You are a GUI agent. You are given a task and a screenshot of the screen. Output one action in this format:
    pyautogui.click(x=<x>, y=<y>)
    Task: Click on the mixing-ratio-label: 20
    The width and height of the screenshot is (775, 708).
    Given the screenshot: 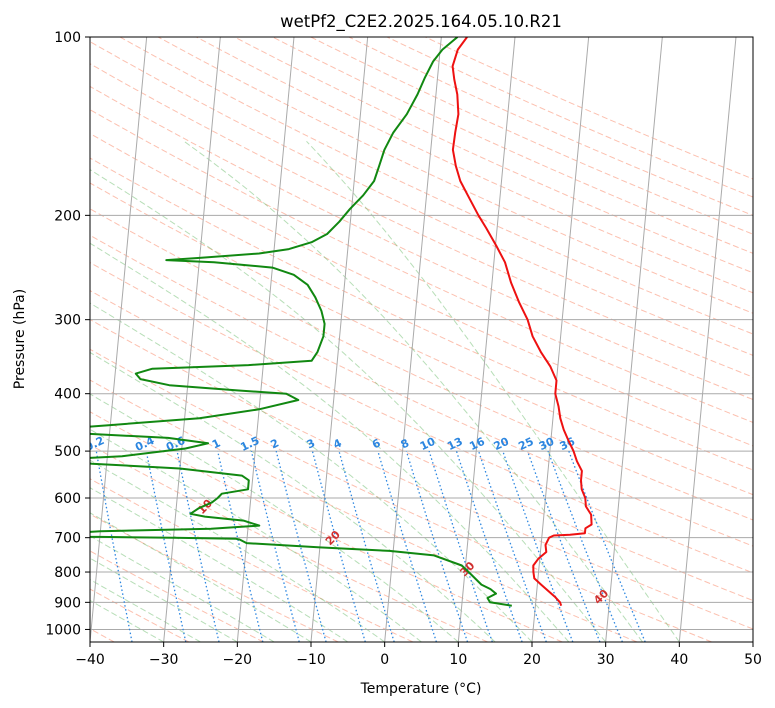 What is the action you would take?
    pyautogui.click(x=502, y=444)
    